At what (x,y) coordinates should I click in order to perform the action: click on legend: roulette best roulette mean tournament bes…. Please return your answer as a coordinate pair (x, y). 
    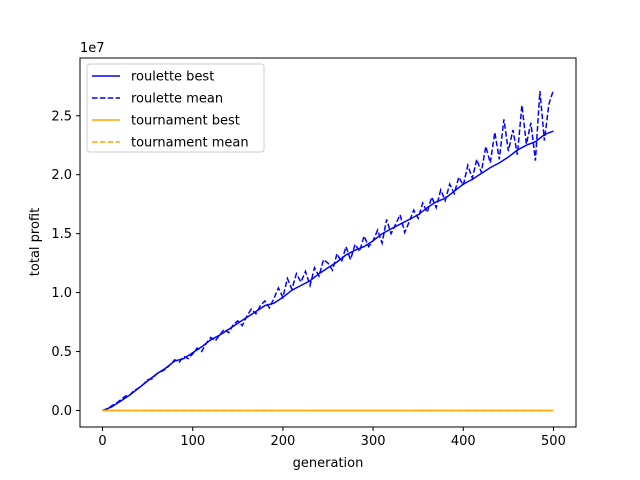
    Looking at the image, I should click on (175, 108).